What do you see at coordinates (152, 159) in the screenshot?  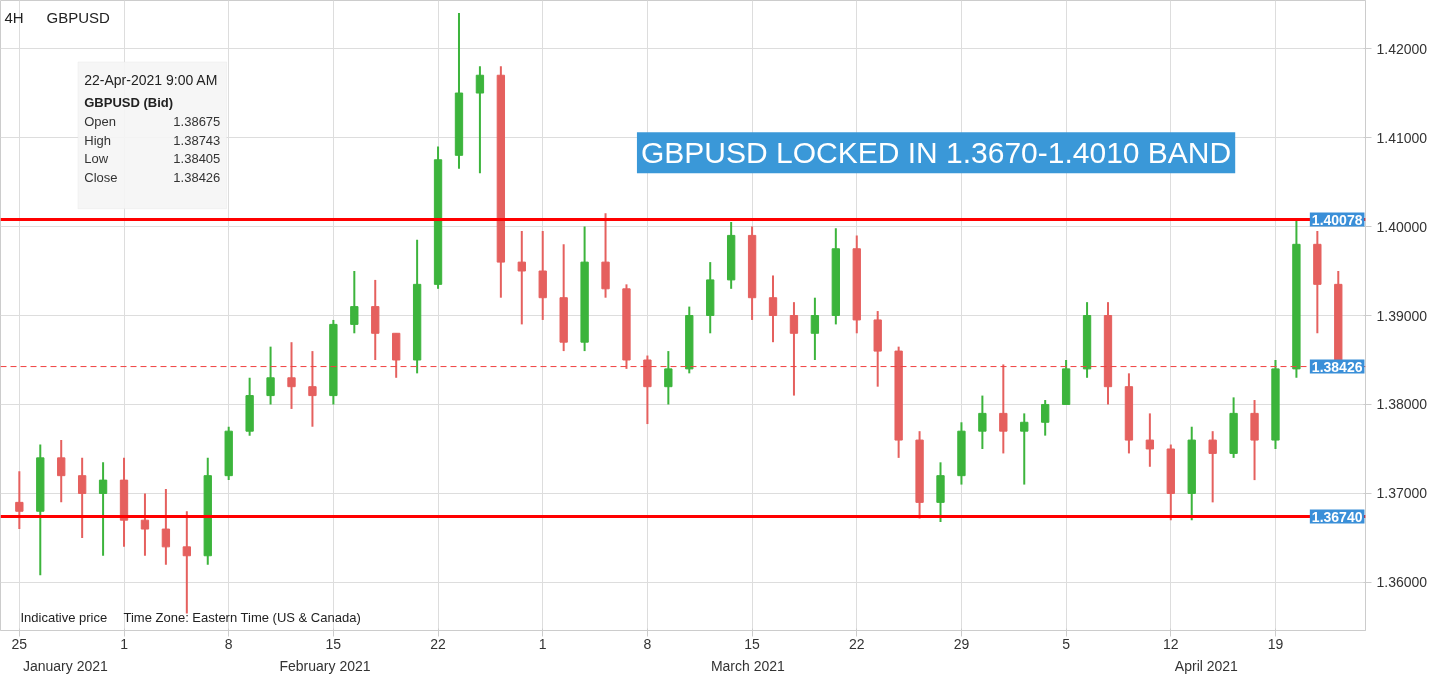 I see `text: Low 1.38405` at bounding box center [152, 159].